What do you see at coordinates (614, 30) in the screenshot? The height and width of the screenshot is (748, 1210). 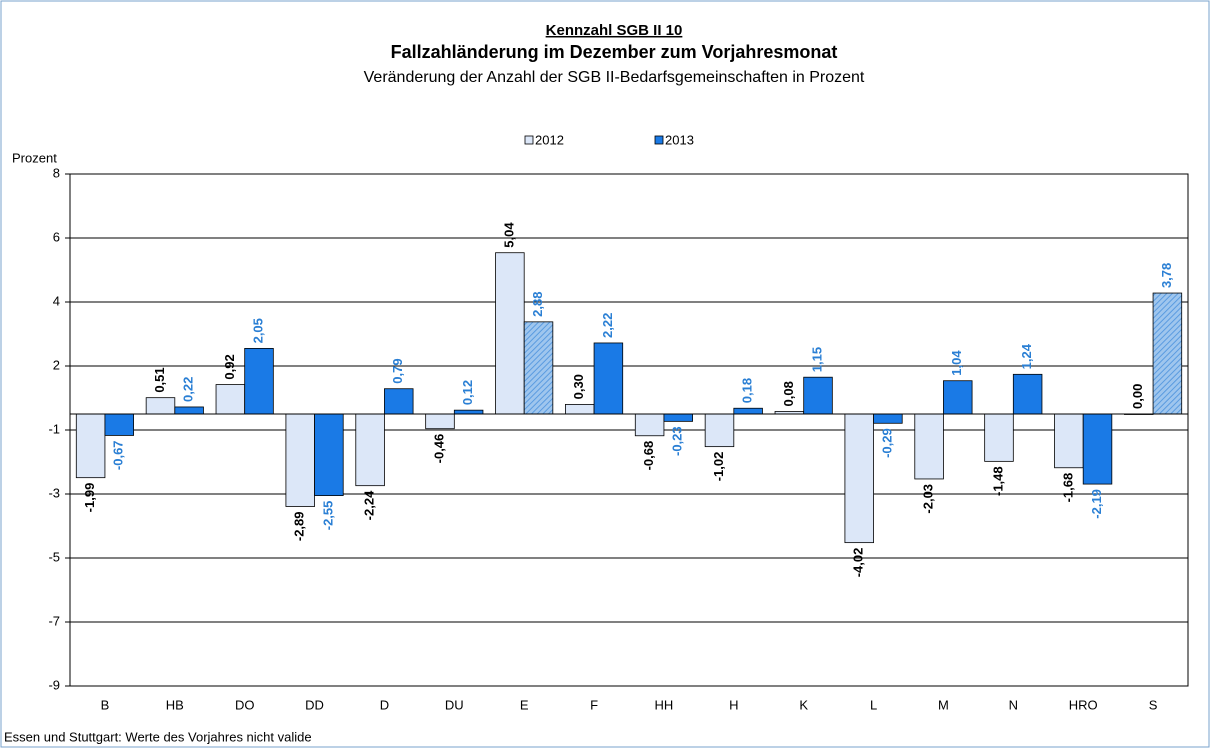 I see `chart-header: Kennzahl SGB II 10` at bounding box center [614, 30].